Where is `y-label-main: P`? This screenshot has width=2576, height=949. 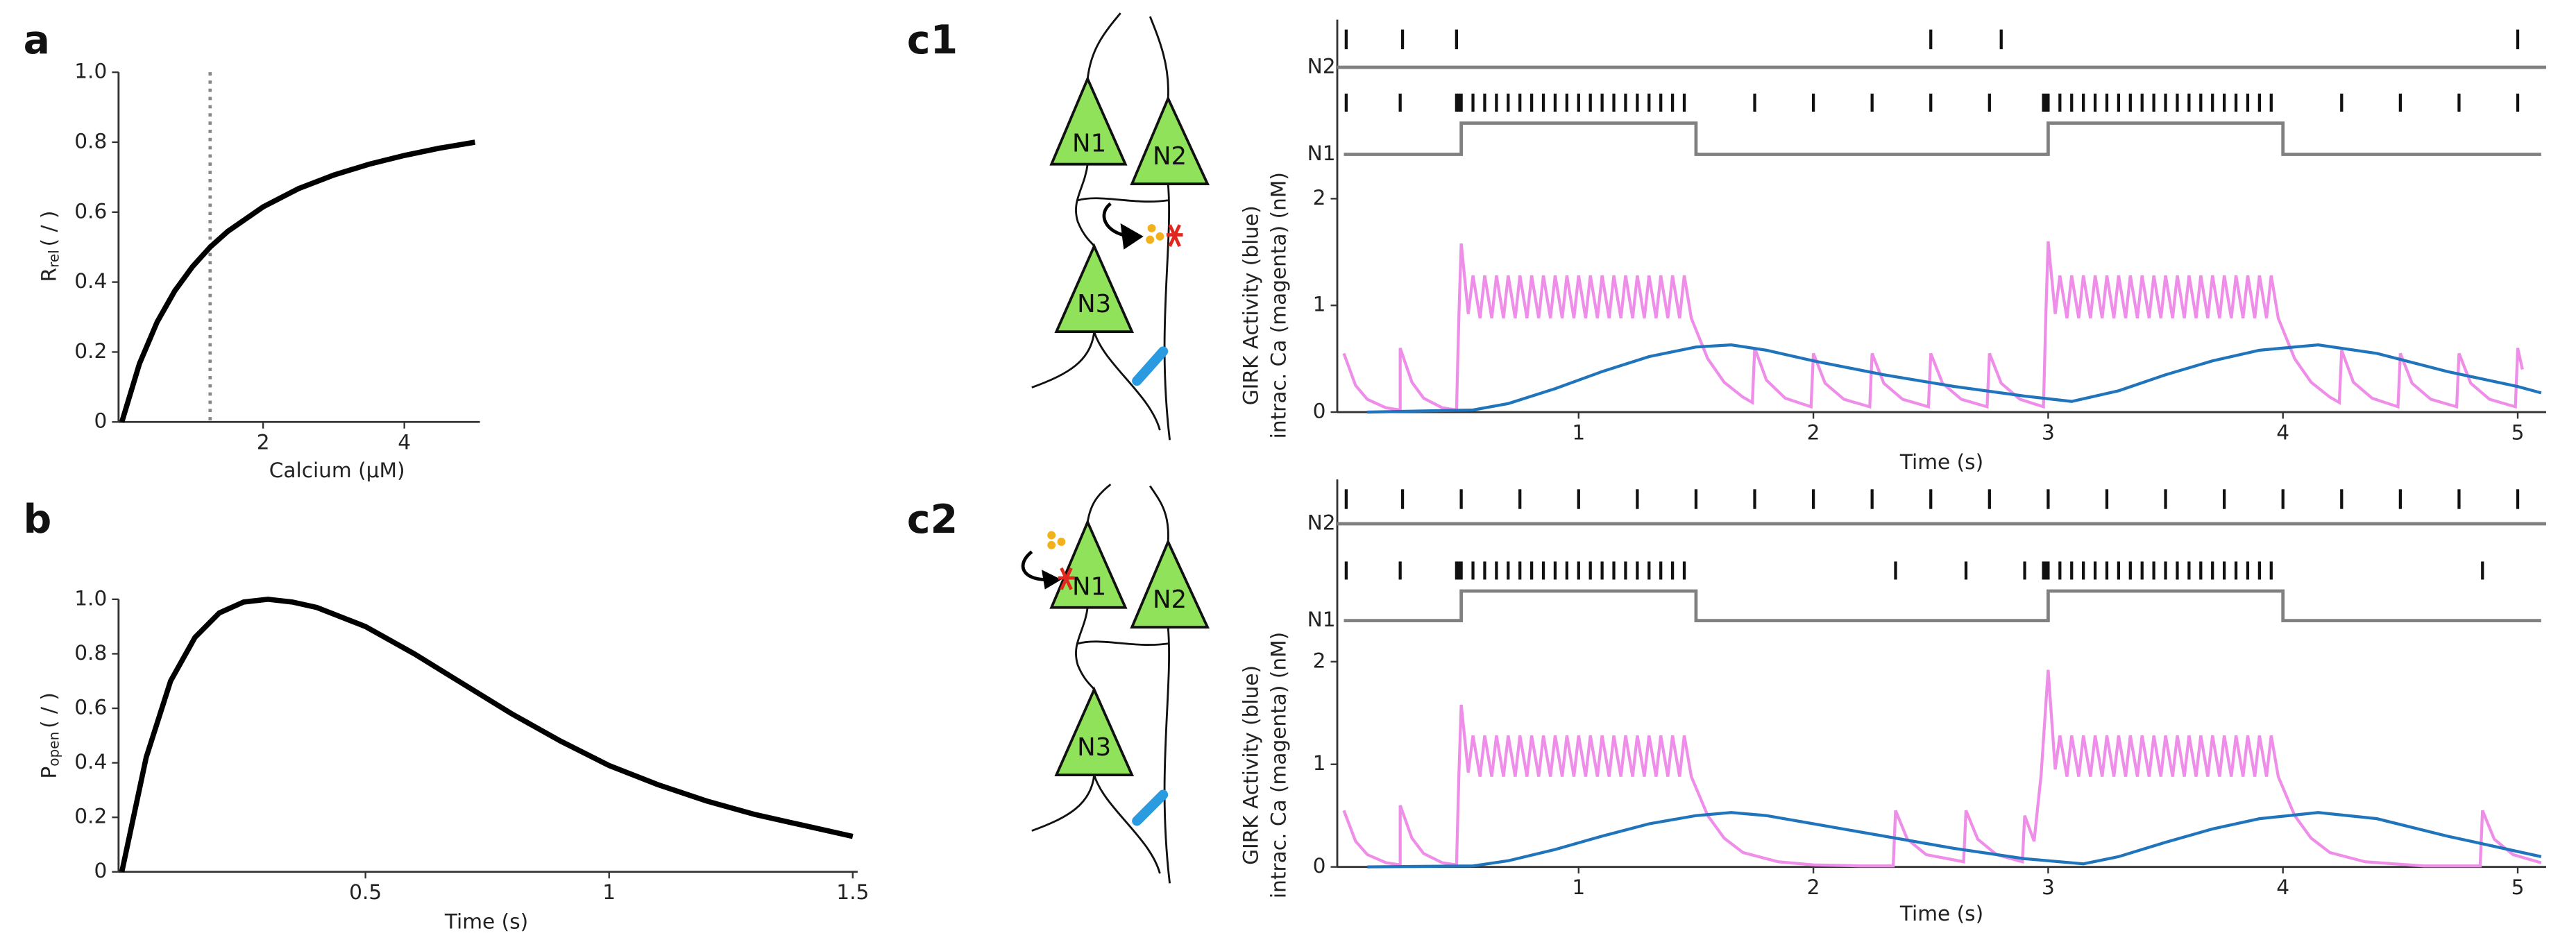 y-label-main: P is located at coordinates (48, 773).